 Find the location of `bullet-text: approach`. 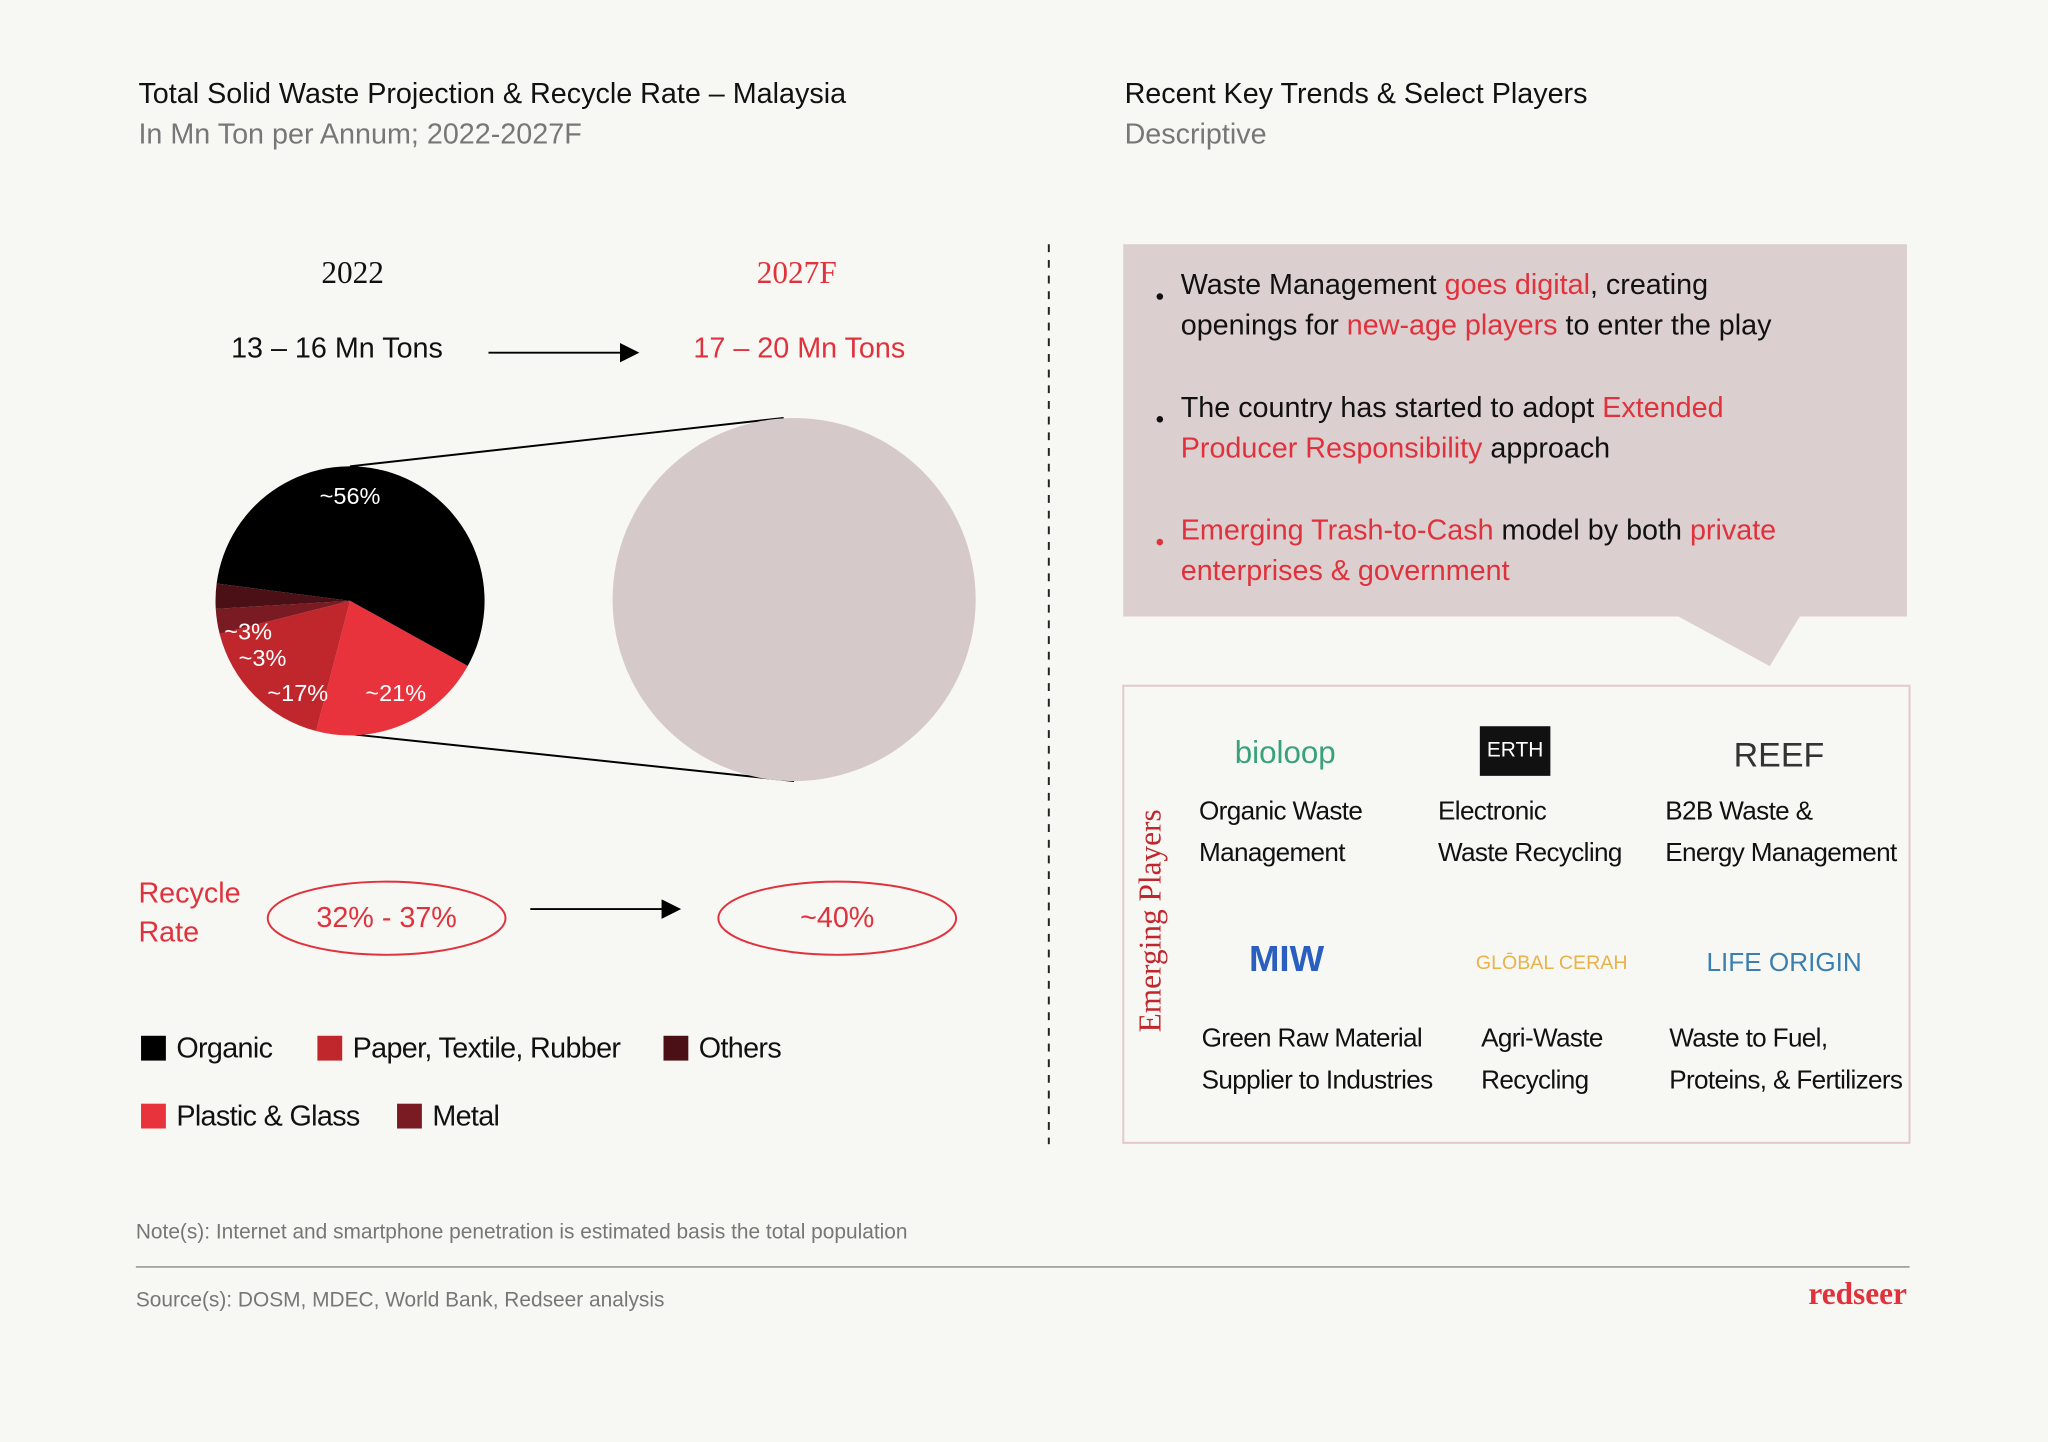

bullet-text: approach is located at coordinates (1546, 448).